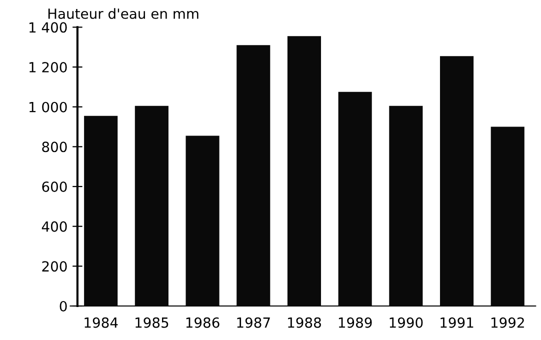  I want to click on x-tick-label: 1985, so click(152, 322).